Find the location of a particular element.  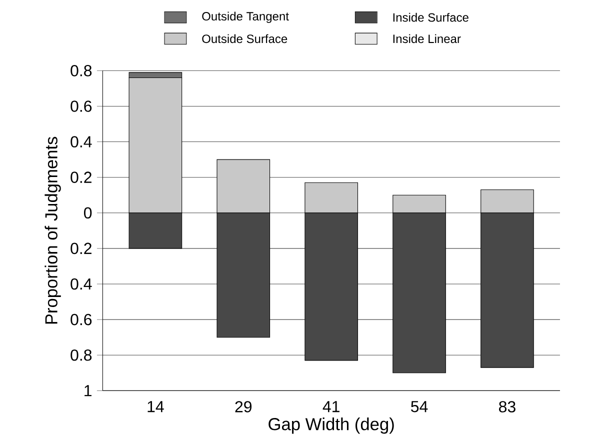

x-tick-label: 29 is located at coordinates (243, 406).